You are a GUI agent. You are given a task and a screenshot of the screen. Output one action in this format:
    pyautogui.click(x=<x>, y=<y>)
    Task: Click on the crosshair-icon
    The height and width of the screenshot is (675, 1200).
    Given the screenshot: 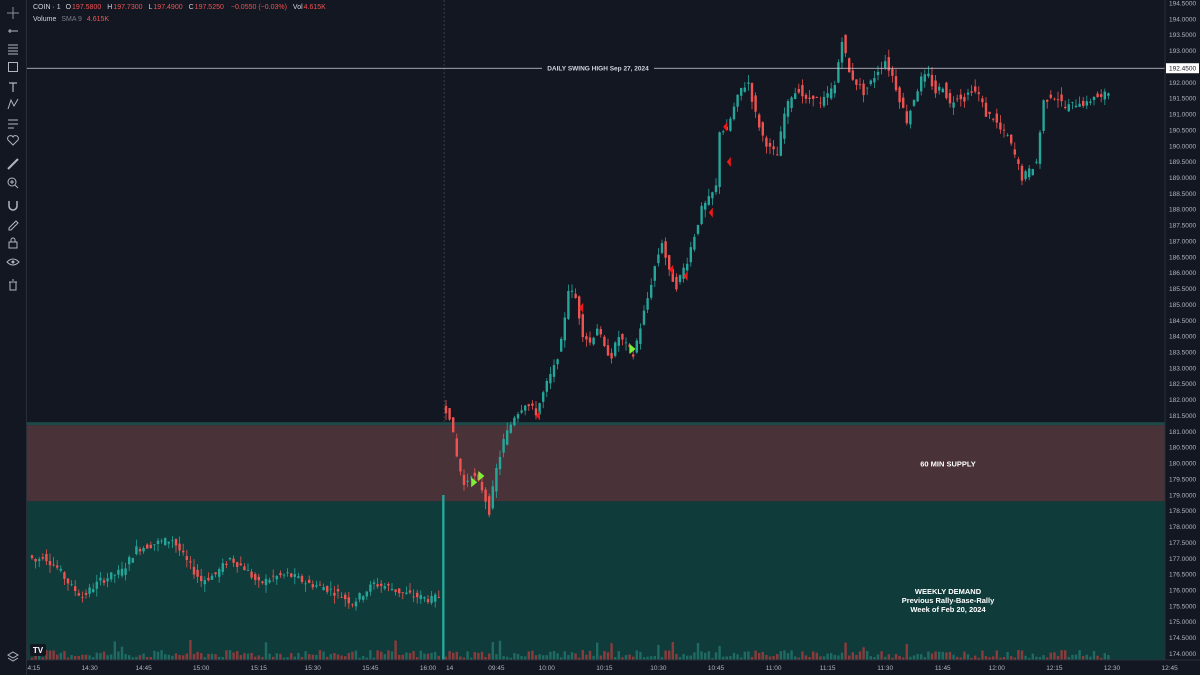 What is the action you would take?
    pyautogui.click(x=13, y=13)
    